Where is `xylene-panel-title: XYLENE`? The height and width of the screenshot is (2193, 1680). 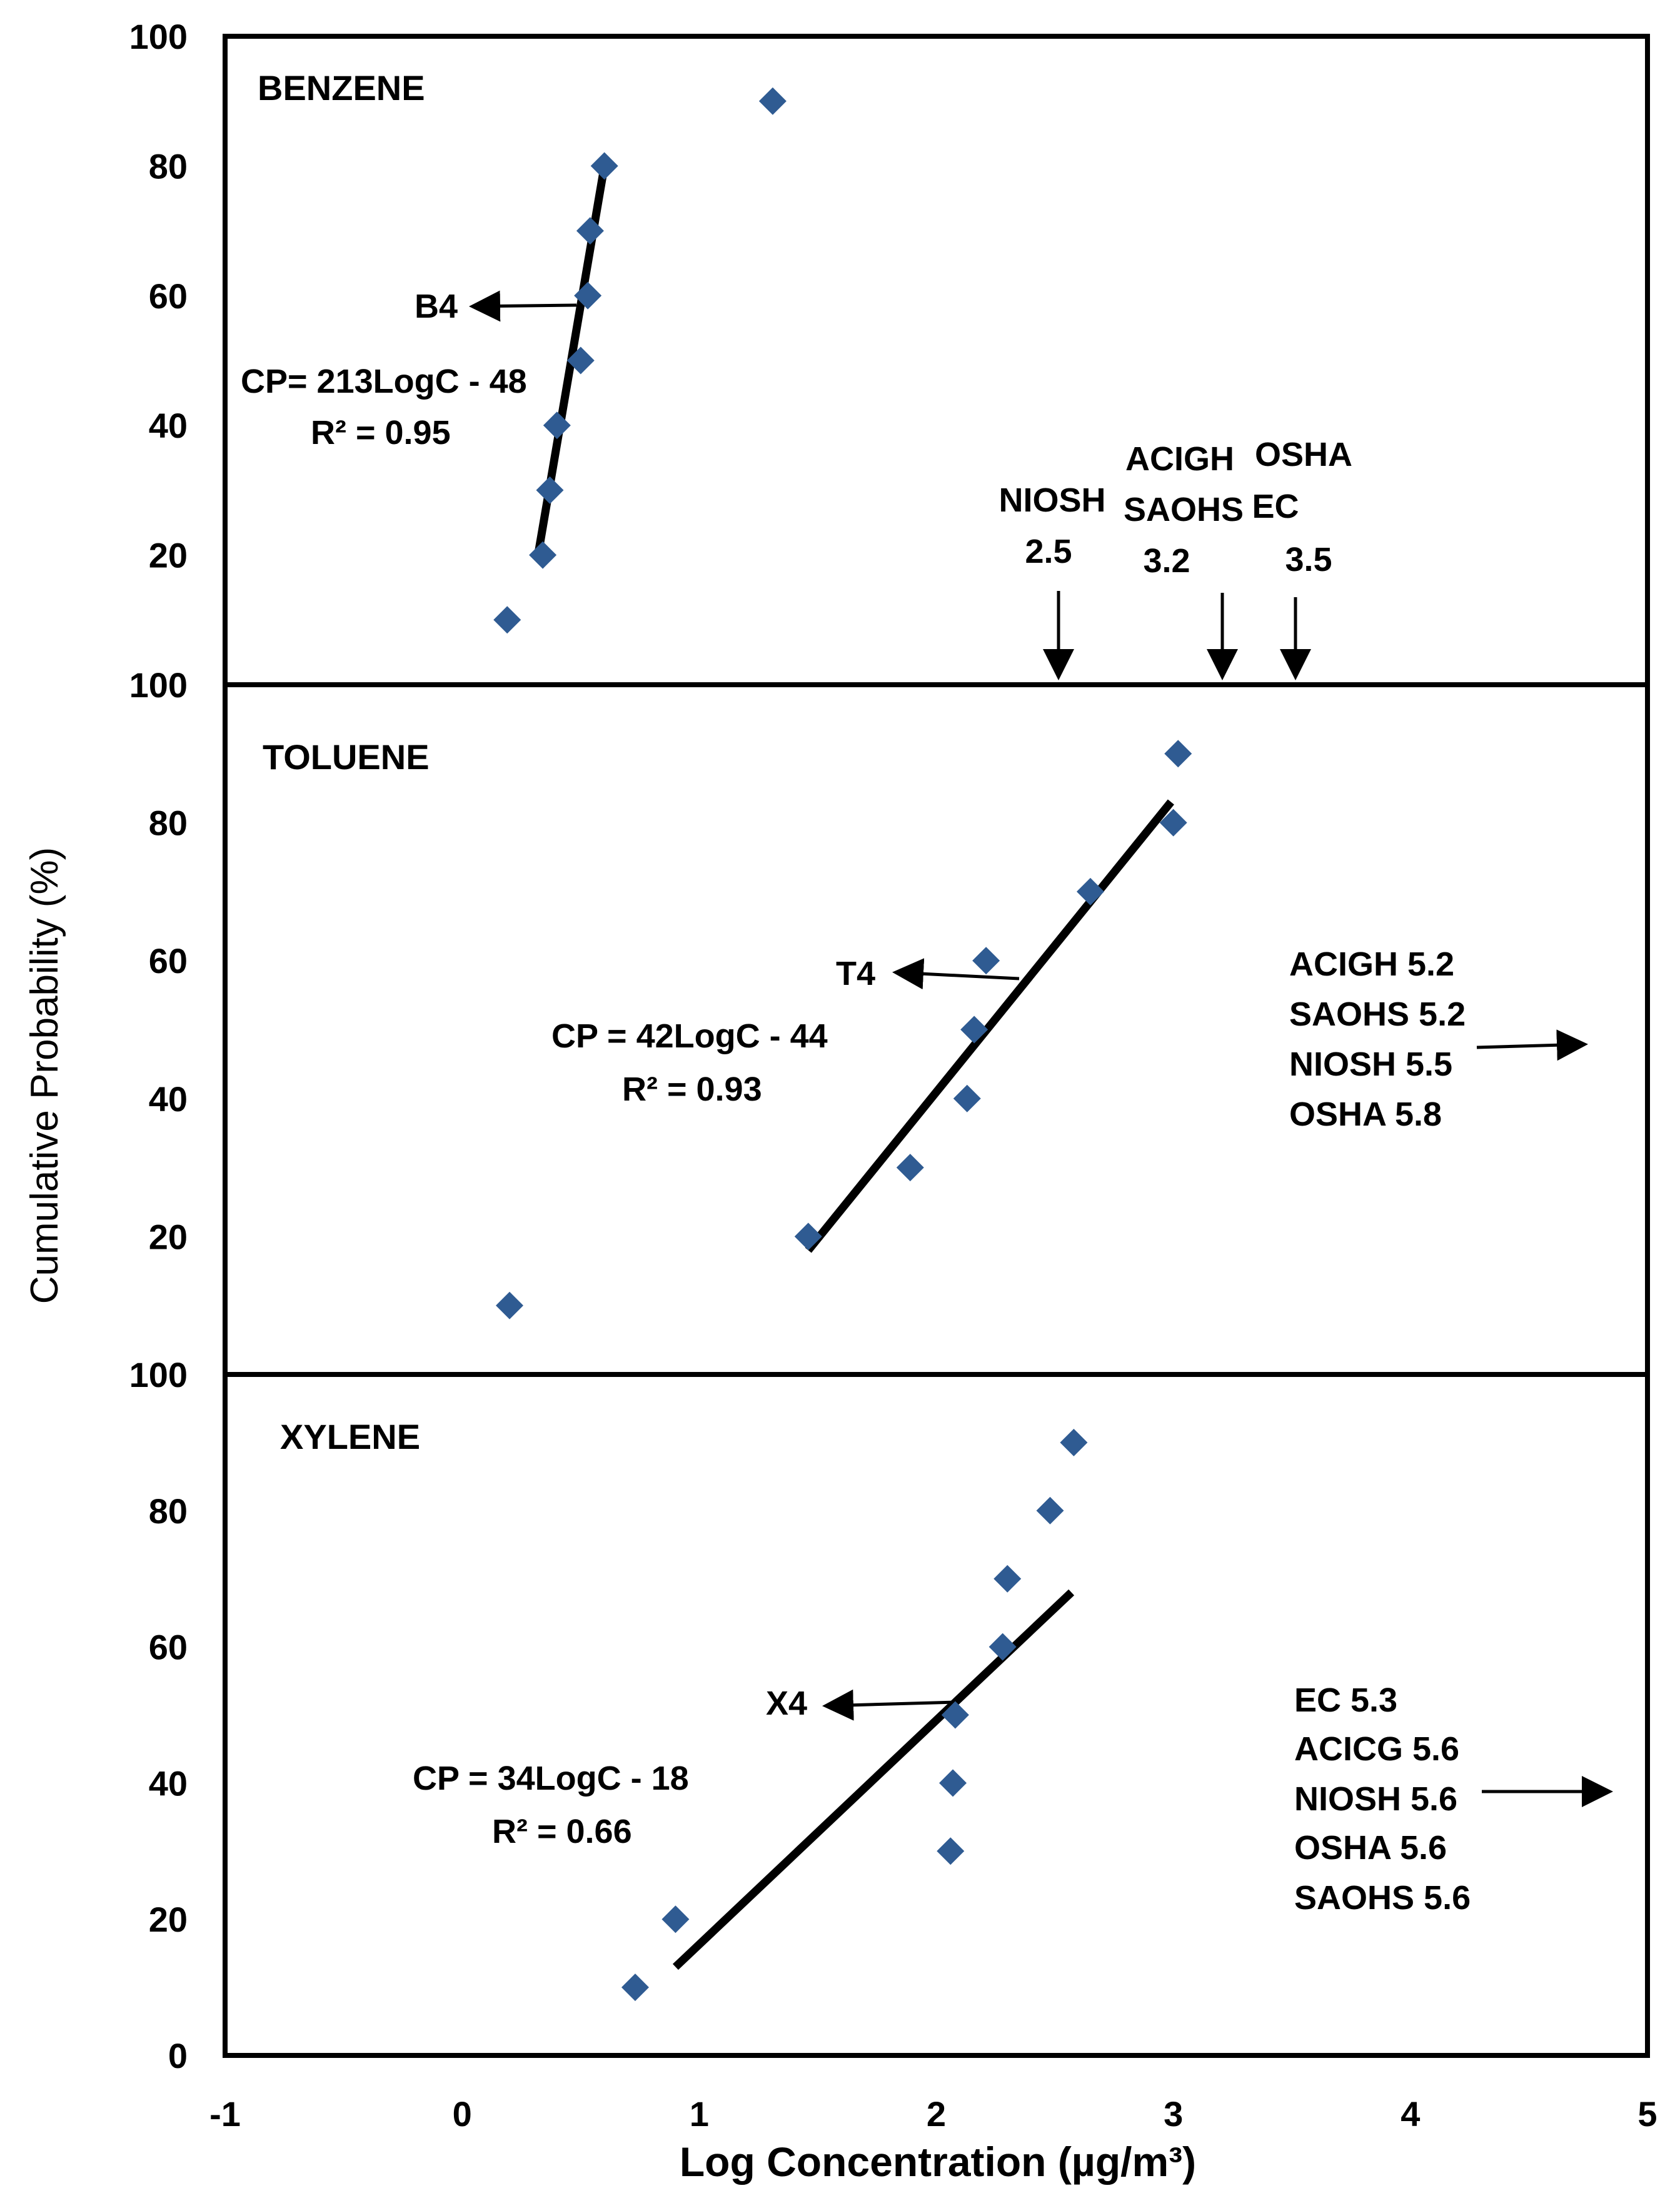
xylene-panel-title: XYLENE is located at coordinates (350, 1436).